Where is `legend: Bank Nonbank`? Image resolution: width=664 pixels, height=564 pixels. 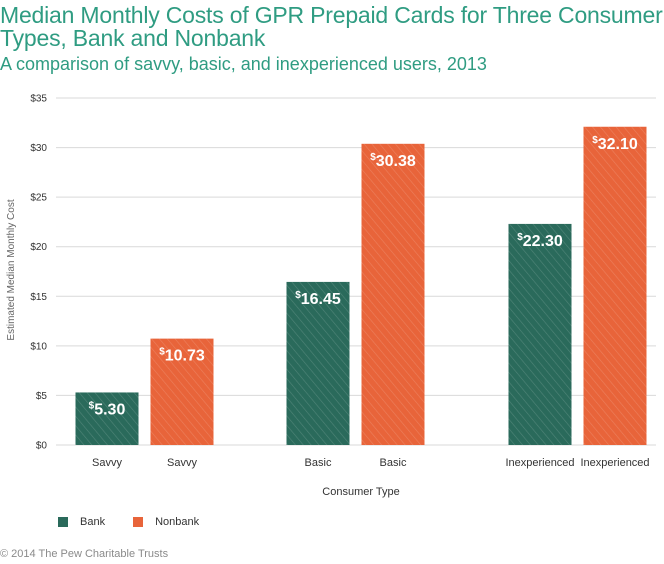
legend: Bank Nonbank is located at coordinates (142, 522).